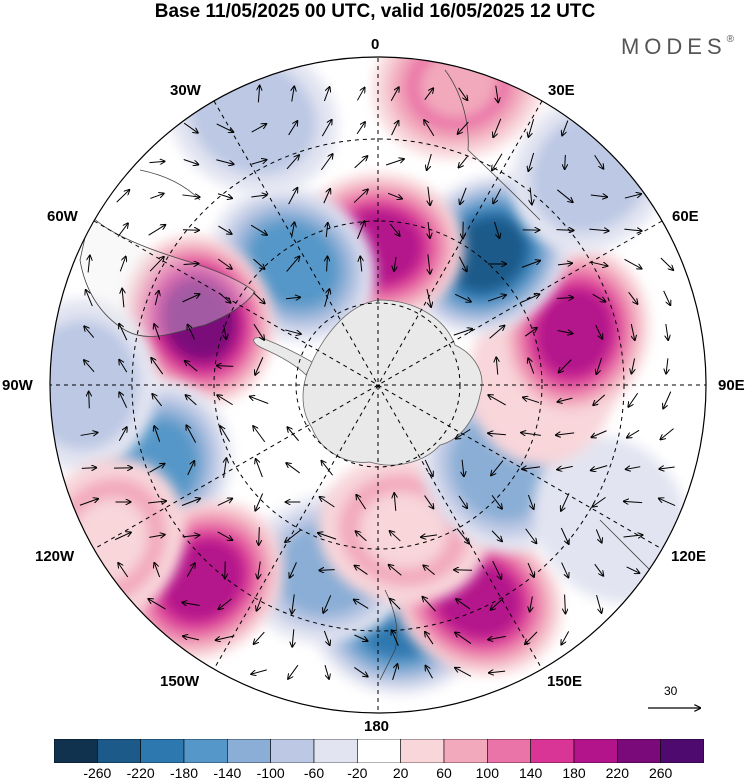 The image size is (750, 783). I want to click on modes-logo: MODES®, so click(677, 47).